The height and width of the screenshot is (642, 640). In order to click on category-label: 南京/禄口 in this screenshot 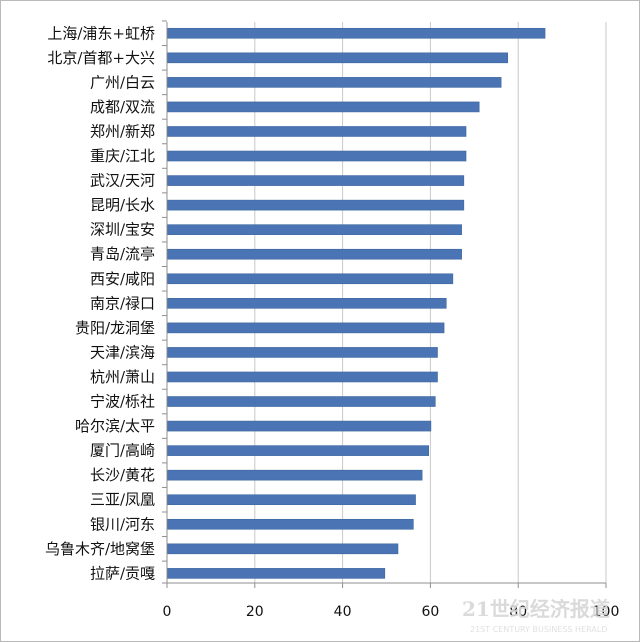, I will do `click(122, 303)`.